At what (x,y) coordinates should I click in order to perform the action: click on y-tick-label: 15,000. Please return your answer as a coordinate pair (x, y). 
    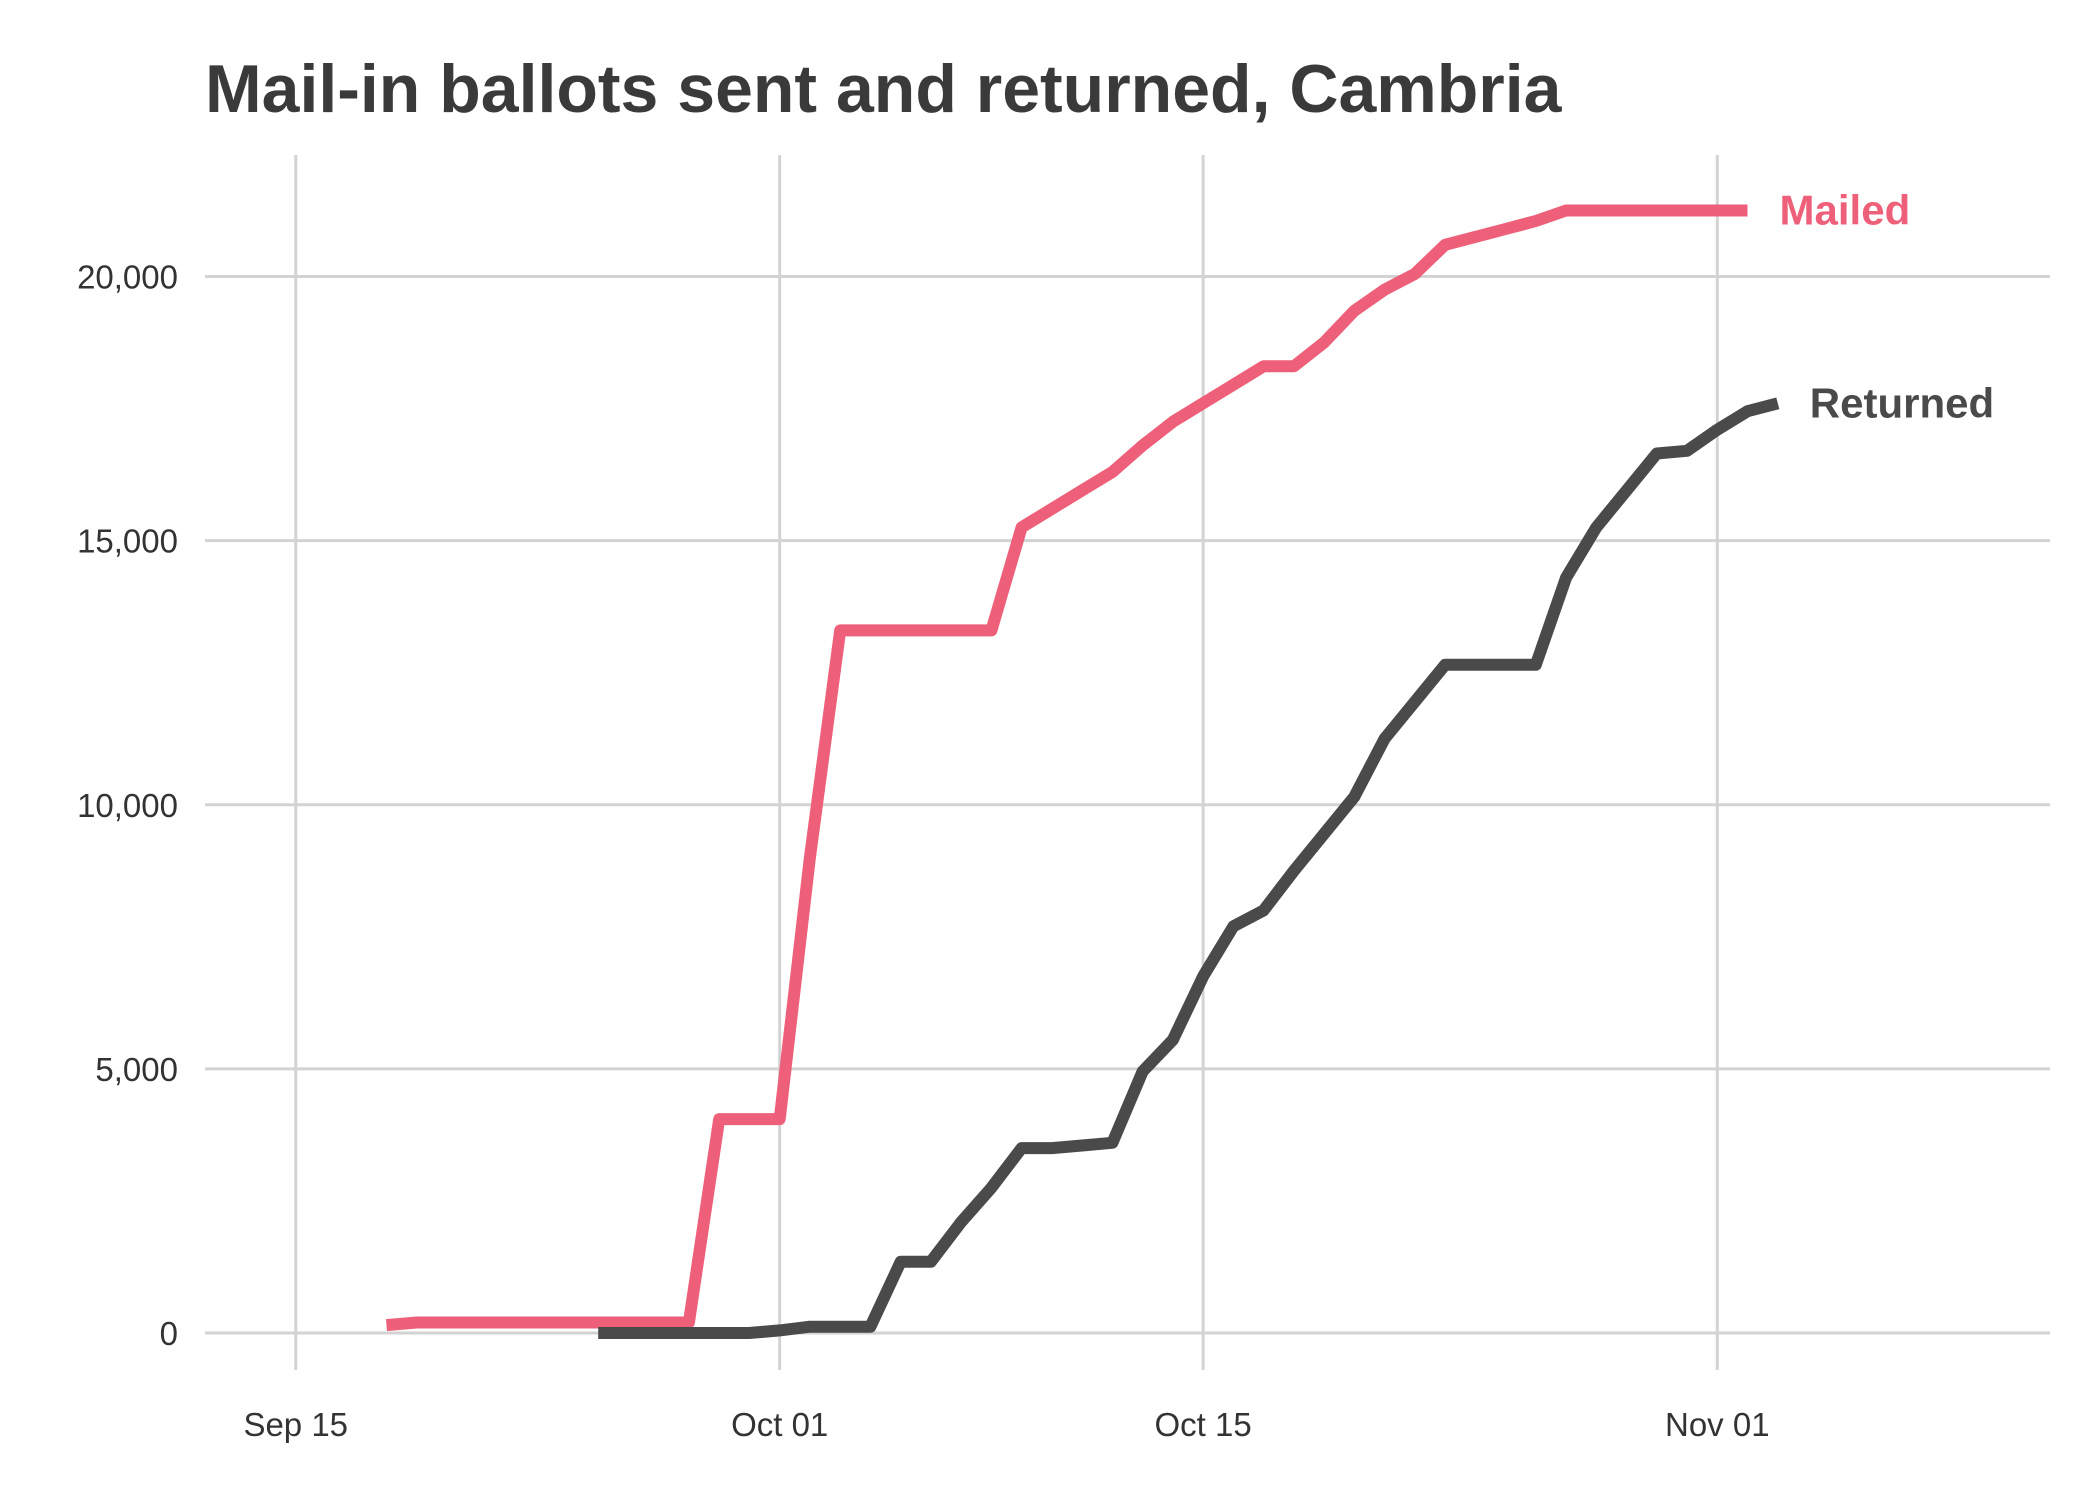
    Looking at the image, I should click on (127, 541).